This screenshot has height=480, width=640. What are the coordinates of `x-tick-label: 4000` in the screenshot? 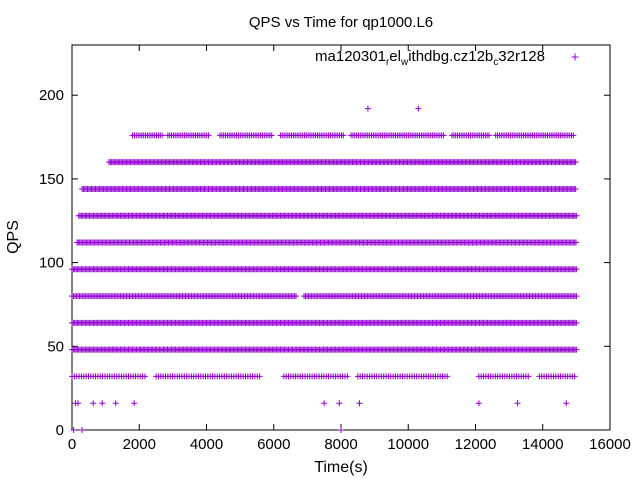 It's located at (206, 444).